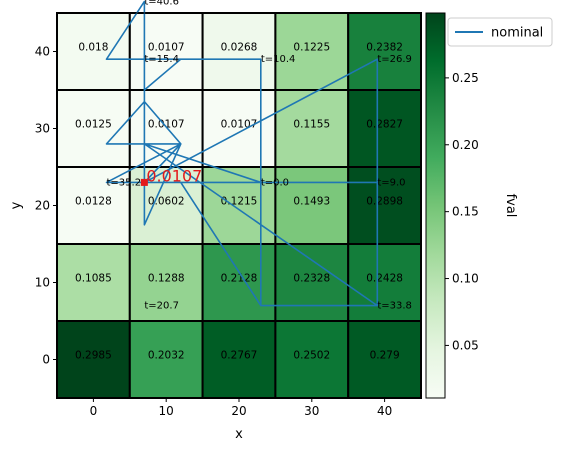  I want to click on time-annotation: t=0.0, so click(275, 182).